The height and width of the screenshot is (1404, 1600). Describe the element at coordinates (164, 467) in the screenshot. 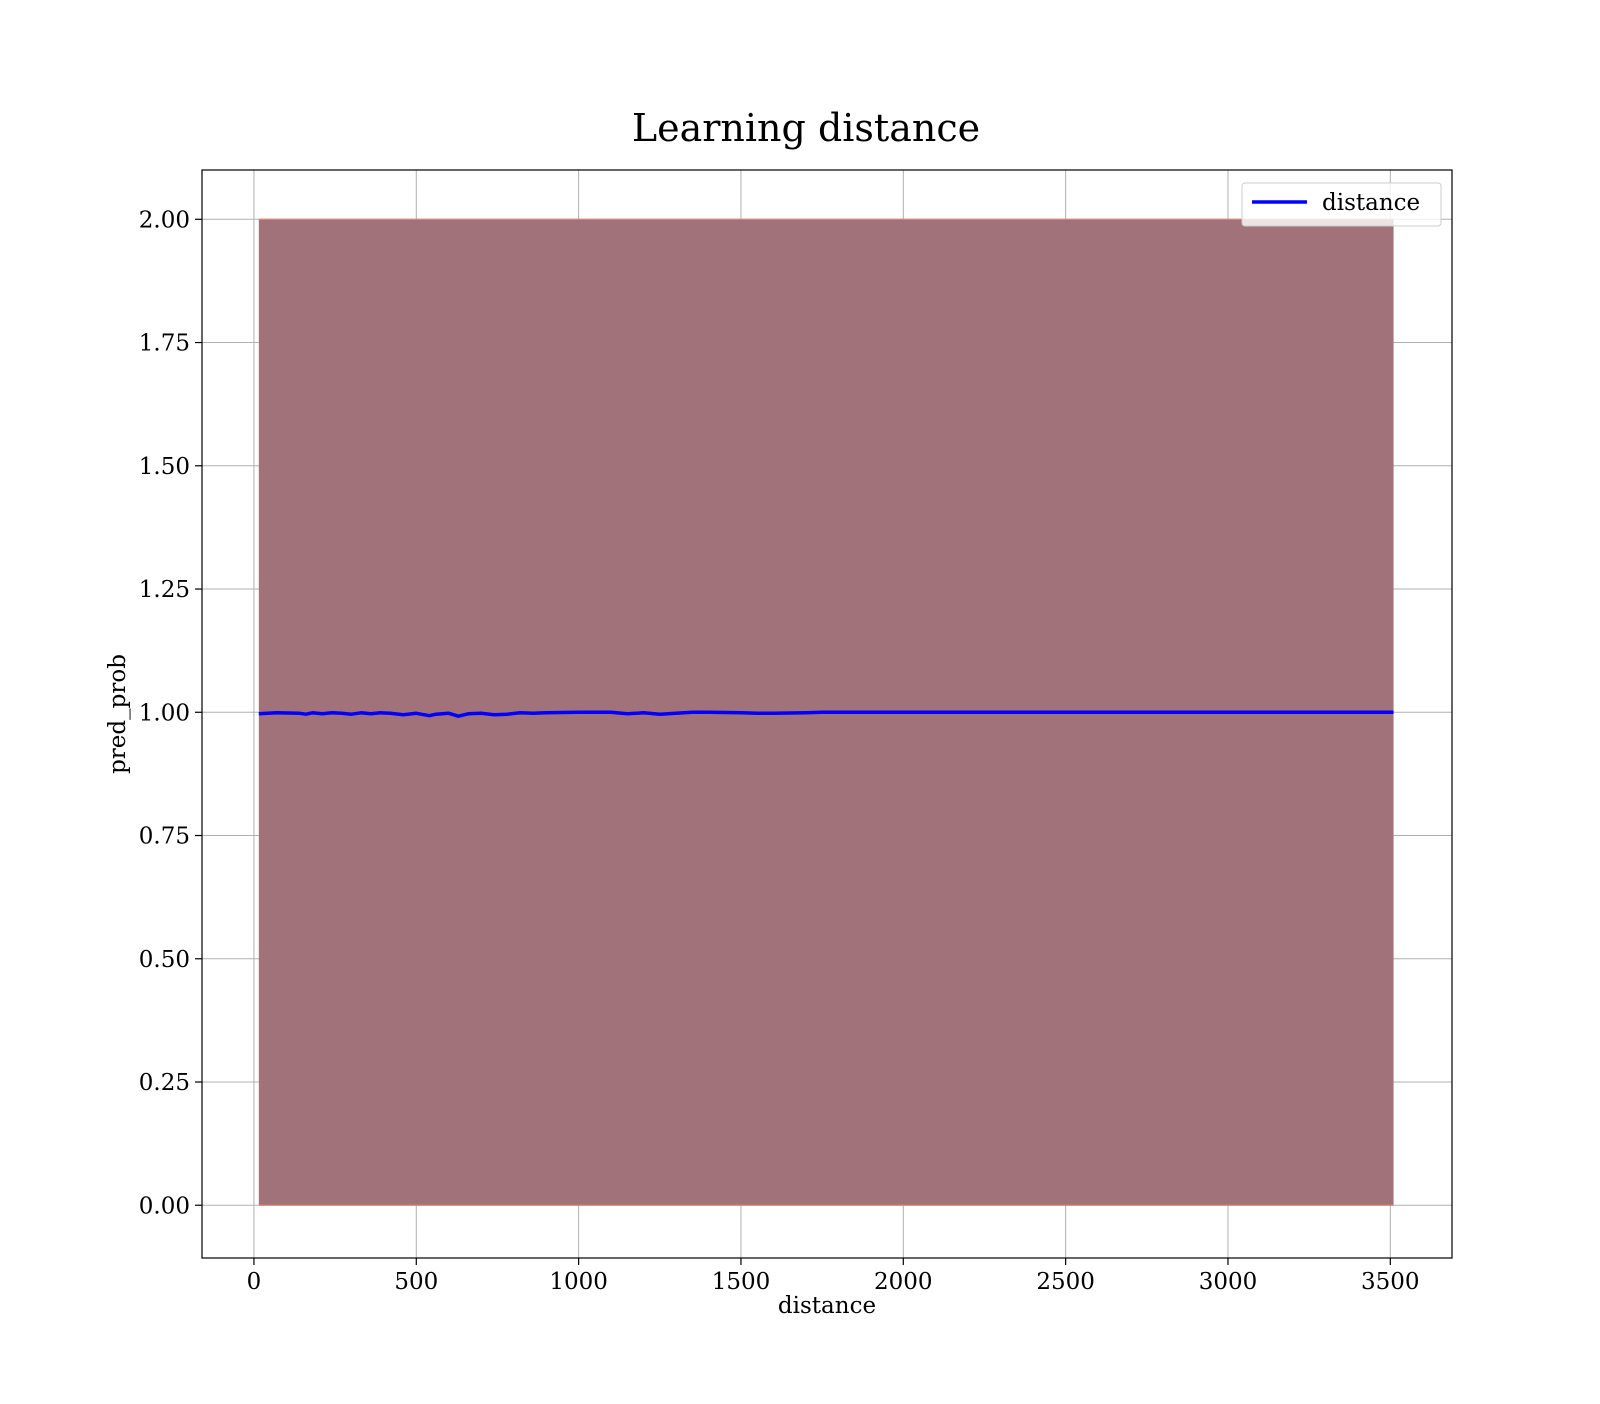

I see `y-tick-label: 1.50` at that location.